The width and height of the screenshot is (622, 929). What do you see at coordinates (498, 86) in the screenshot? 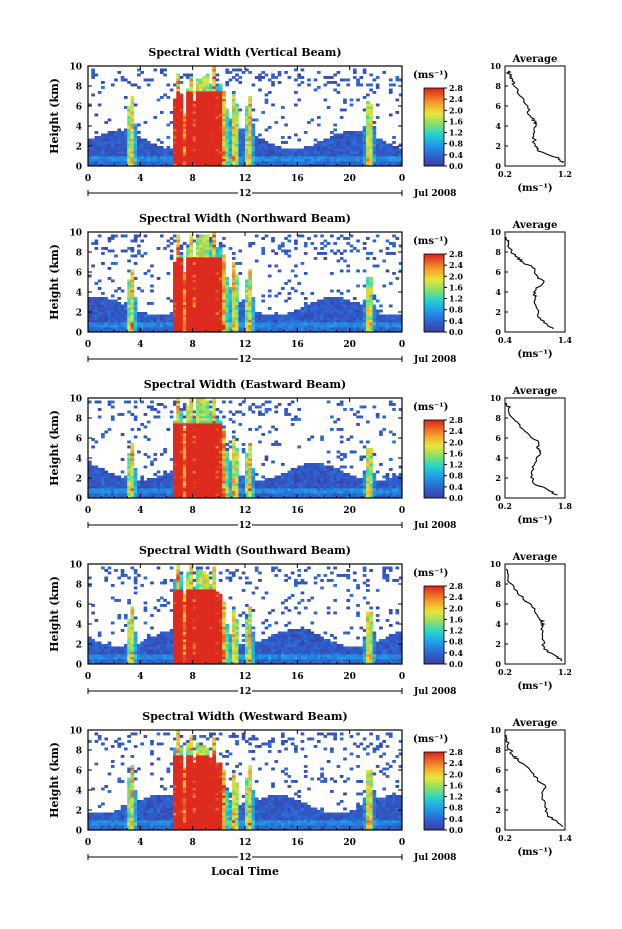
I see `profile-y-tick-label: 8` at bounding box center [498, 86].